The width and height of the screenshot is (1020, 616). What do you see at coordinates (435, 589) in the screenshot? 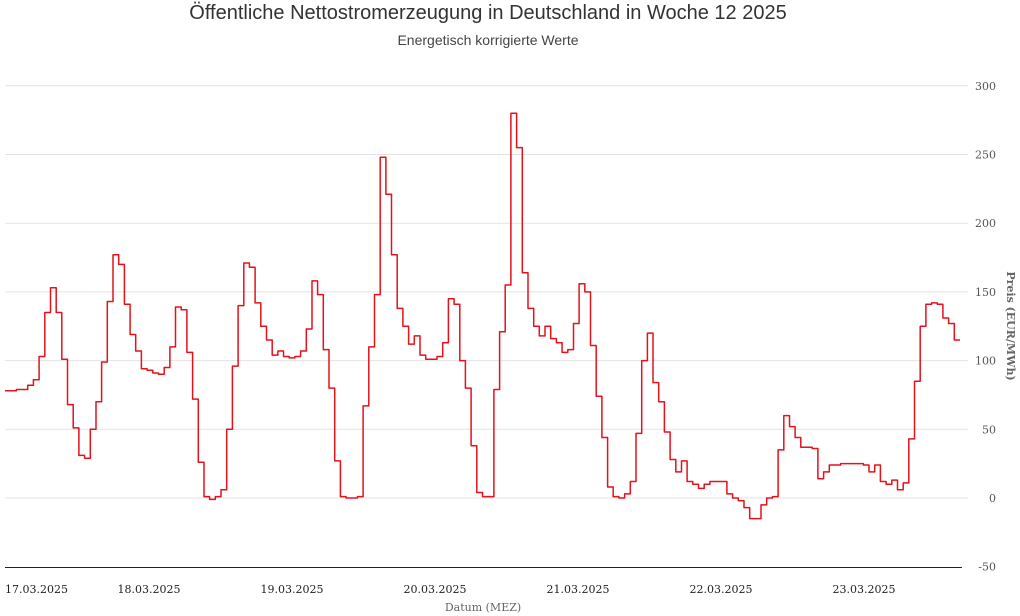
I see `x-tick-label: 20.03.2025` at bounding box center [435, 589].